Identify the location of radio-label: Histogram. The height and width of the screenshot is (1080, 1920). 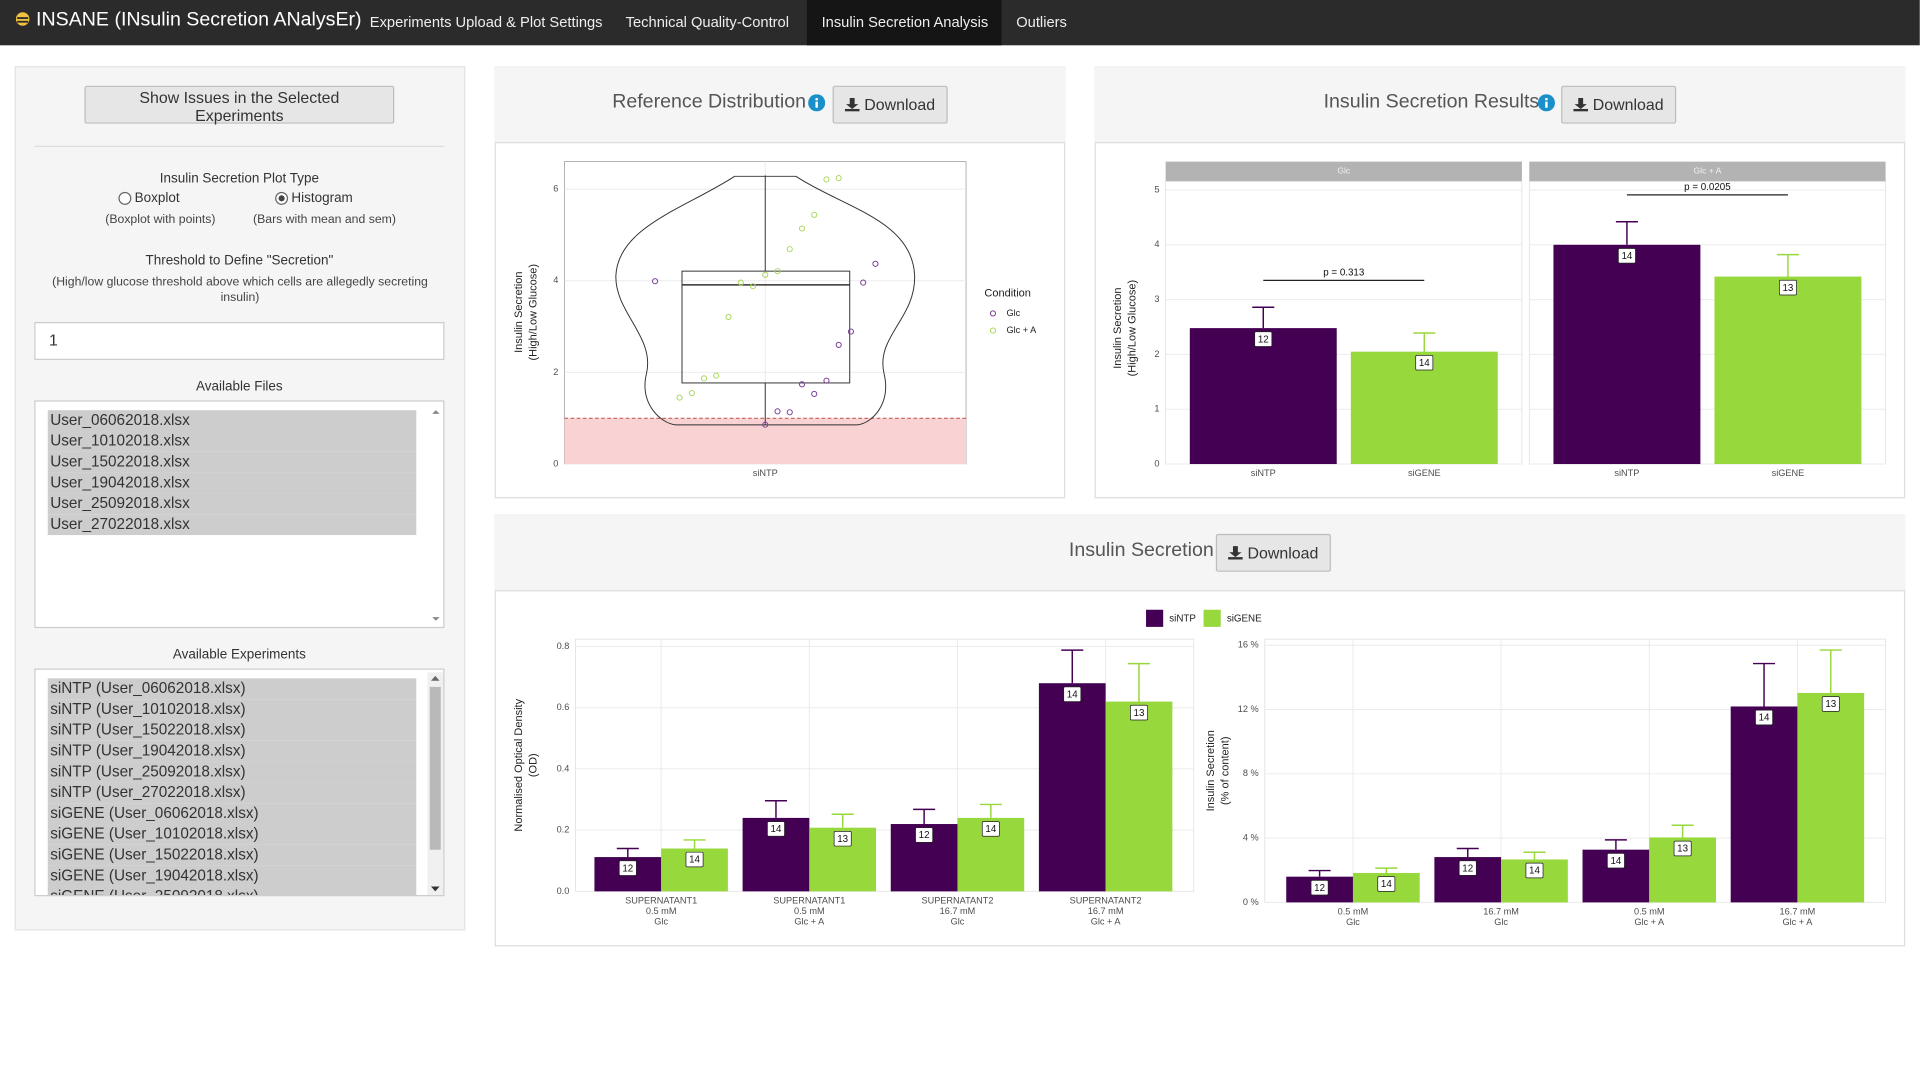
(322, 198).